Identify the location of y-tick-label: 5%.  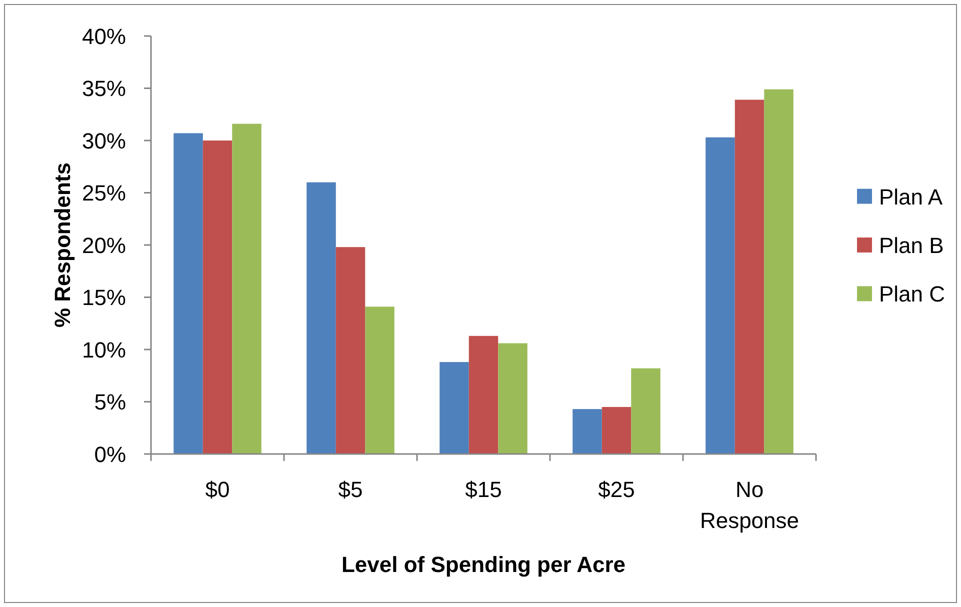
(110, 402).